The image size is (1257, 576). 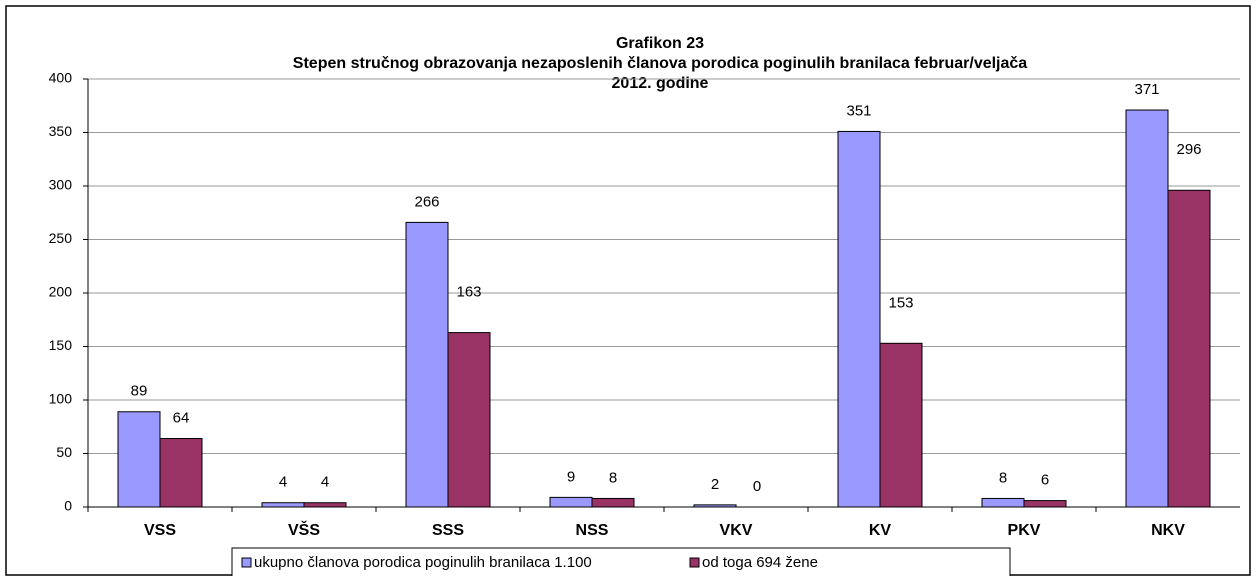 What do you see at coordinates (1146, 89) in the screenshot?
I see `data-label: 371` at bounding box center [1146, 89].